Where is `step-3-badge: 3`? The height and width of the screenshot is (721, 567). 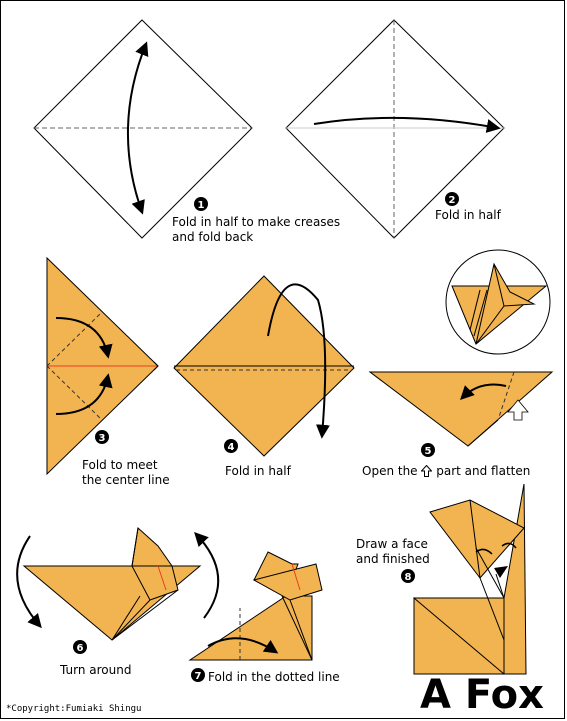
step-3-badge: 3 is located at coordinates (102, 437).